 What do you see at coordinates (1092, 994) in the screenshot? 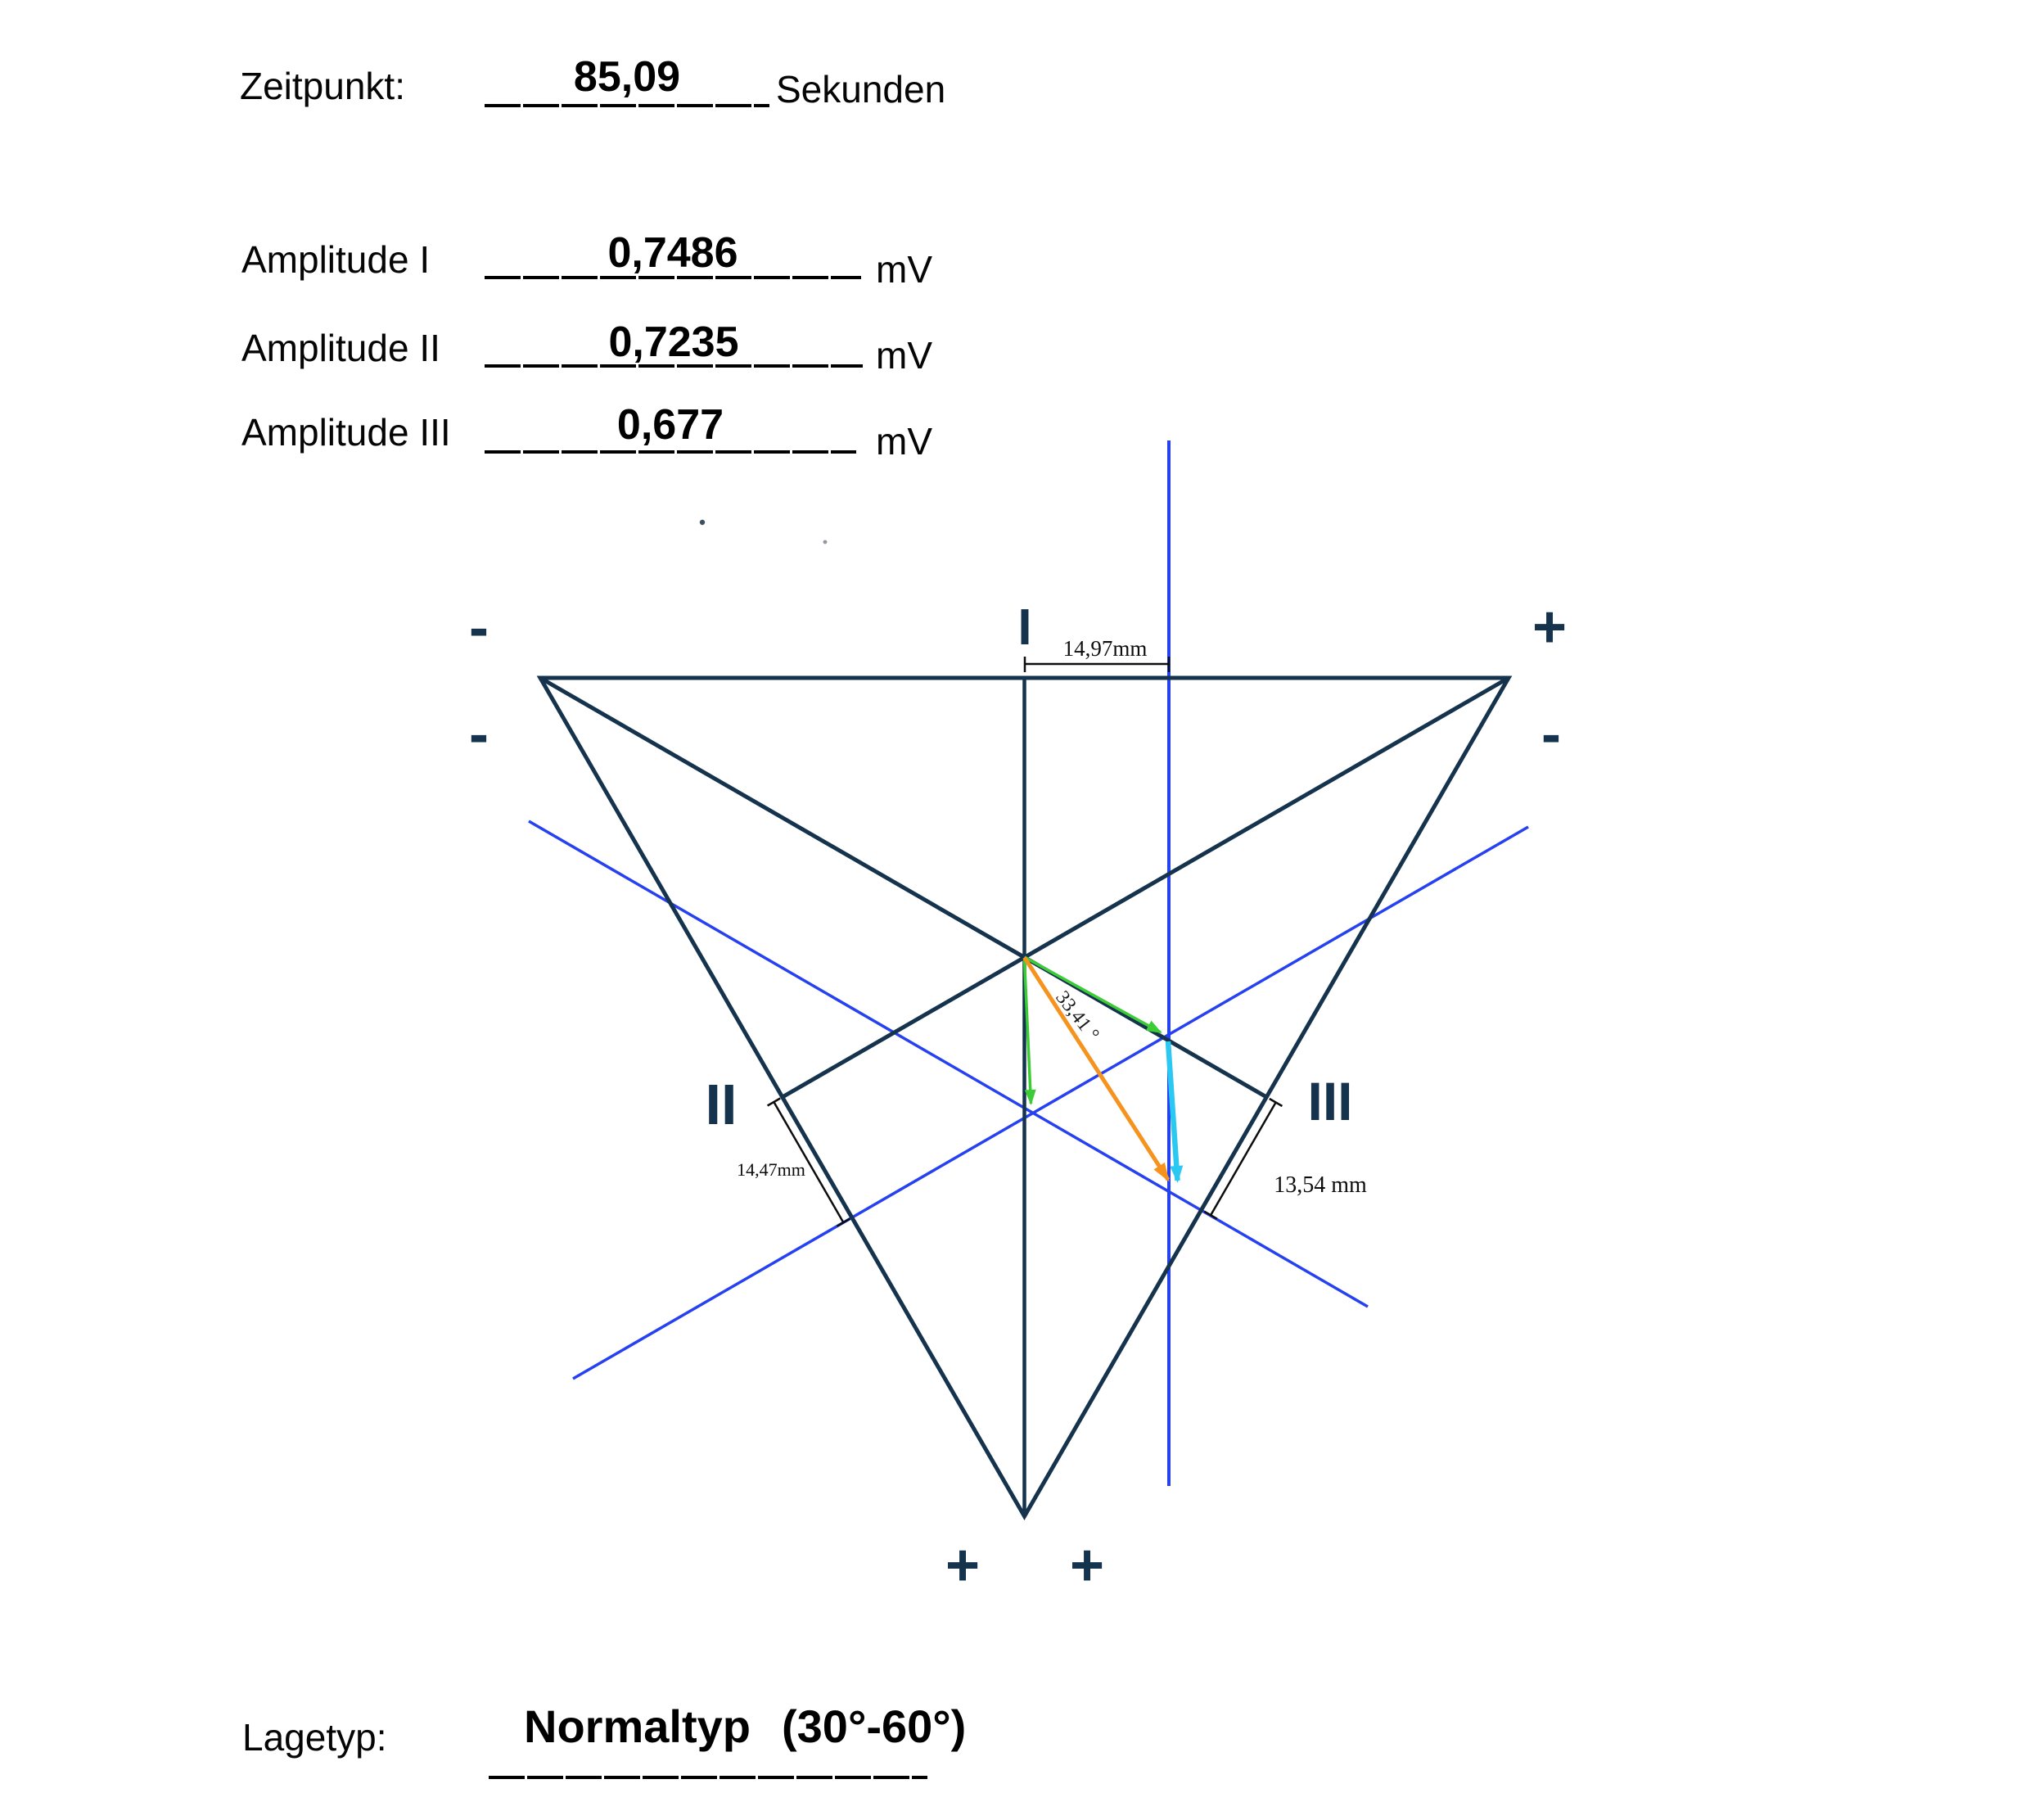
I see `green-component-arrow-lead1` at bounding box center [1092, 994].